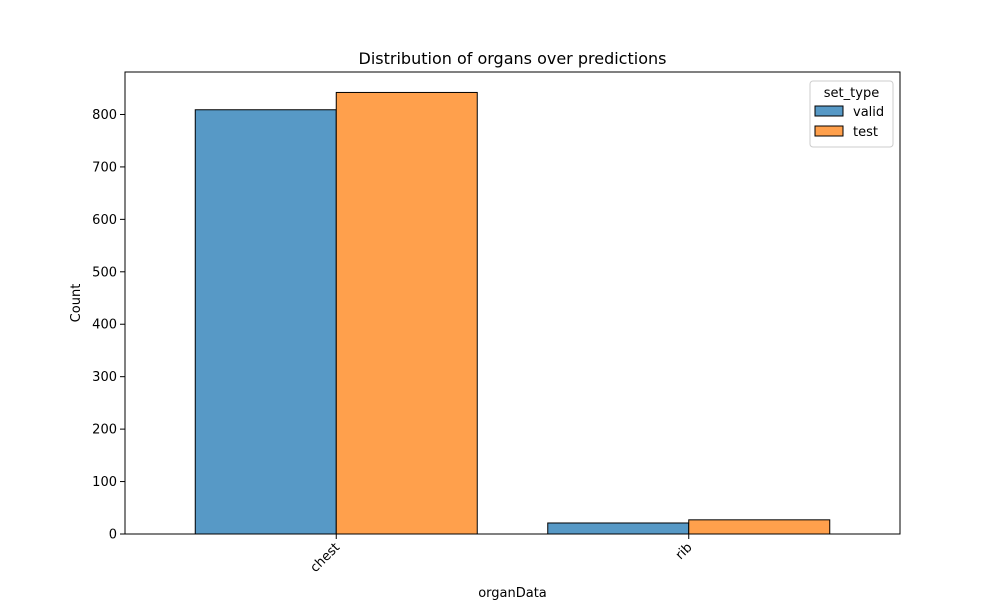  I want to click on bar-test-chest, so click(406, 313).